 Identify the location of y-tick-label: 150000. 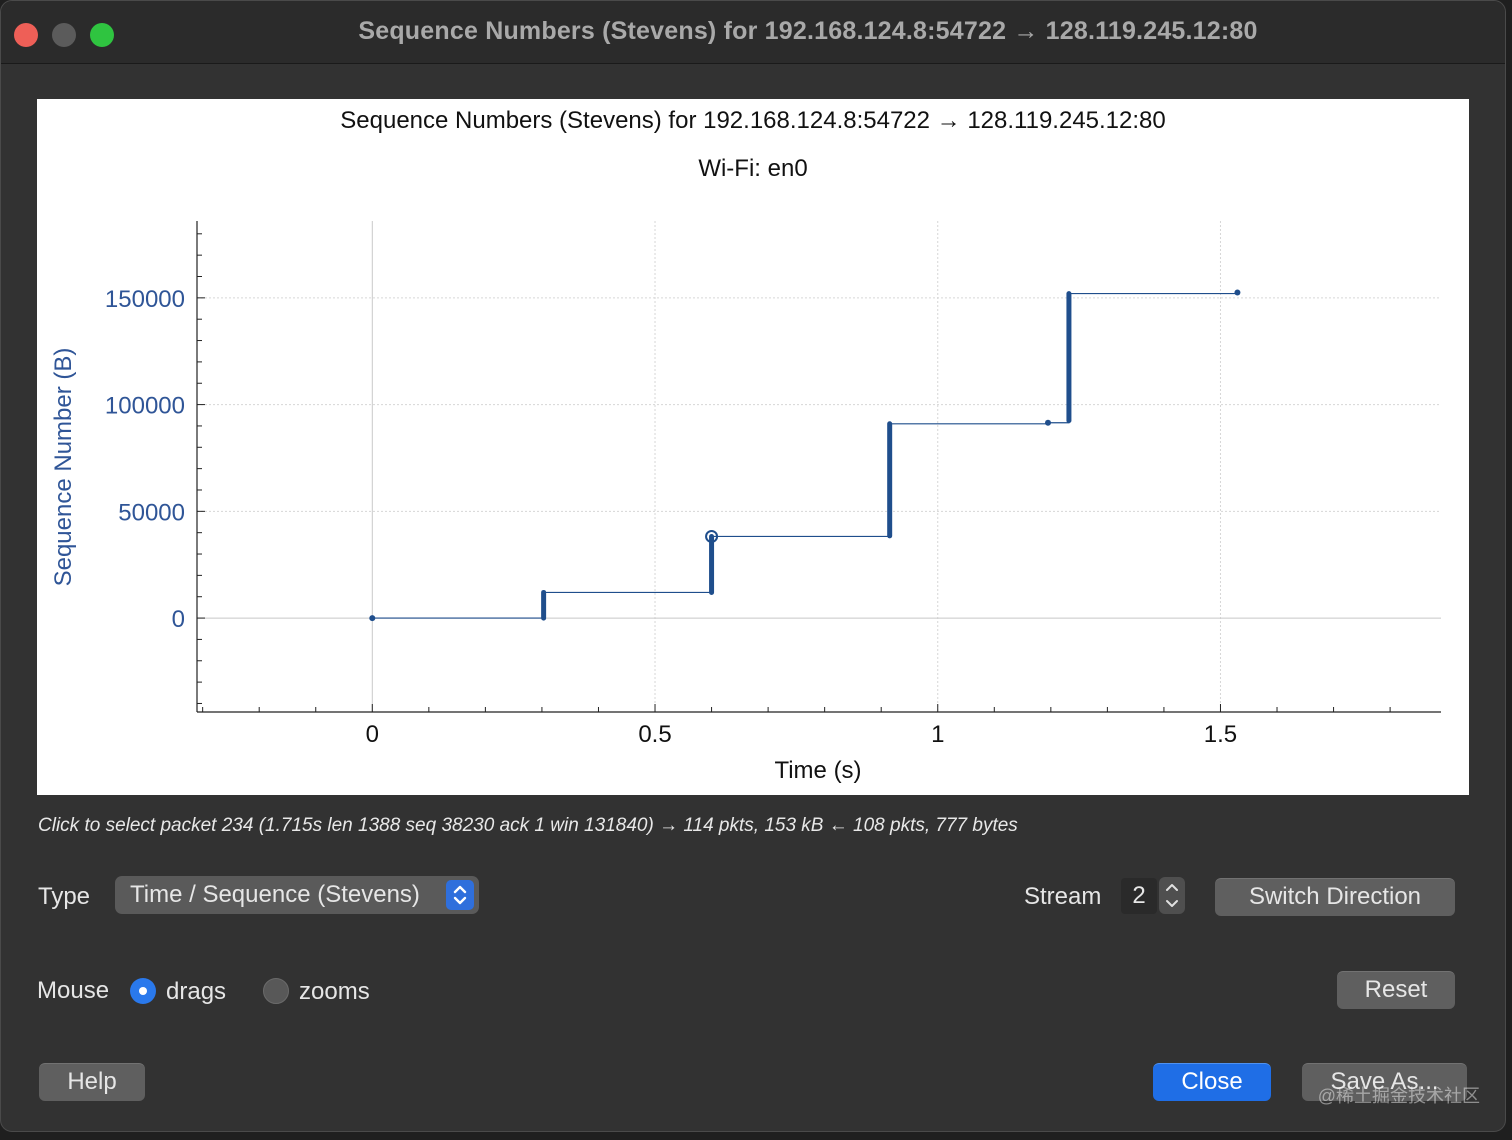
(145, 299).